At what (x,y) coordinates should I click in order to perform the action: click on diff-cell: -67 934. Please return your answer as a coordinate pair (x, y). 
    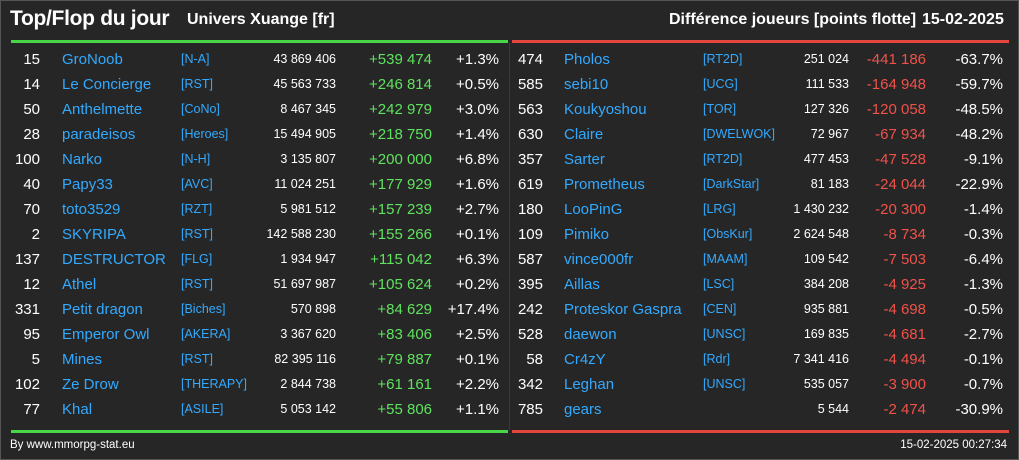
    Looking at the image, I should click on (900, 134).